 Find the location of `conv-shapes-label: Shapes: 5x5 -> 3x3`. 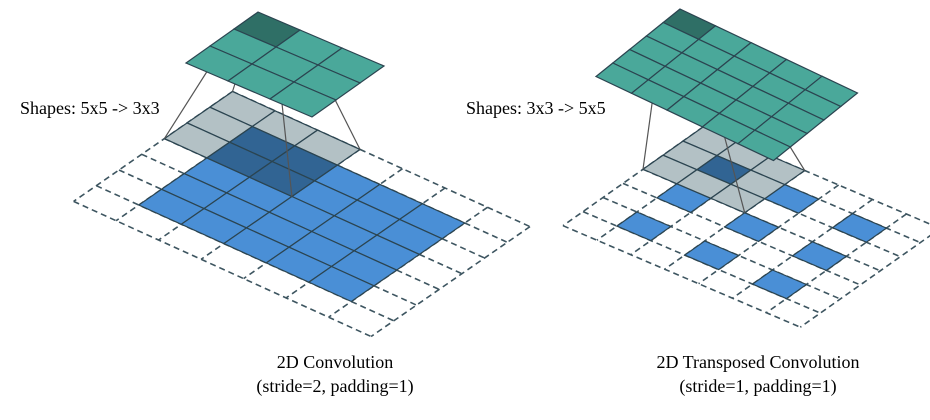

conv-shapes-label: Shapes: 5x5 -> 3x3 is located at coordinates (90, 108).